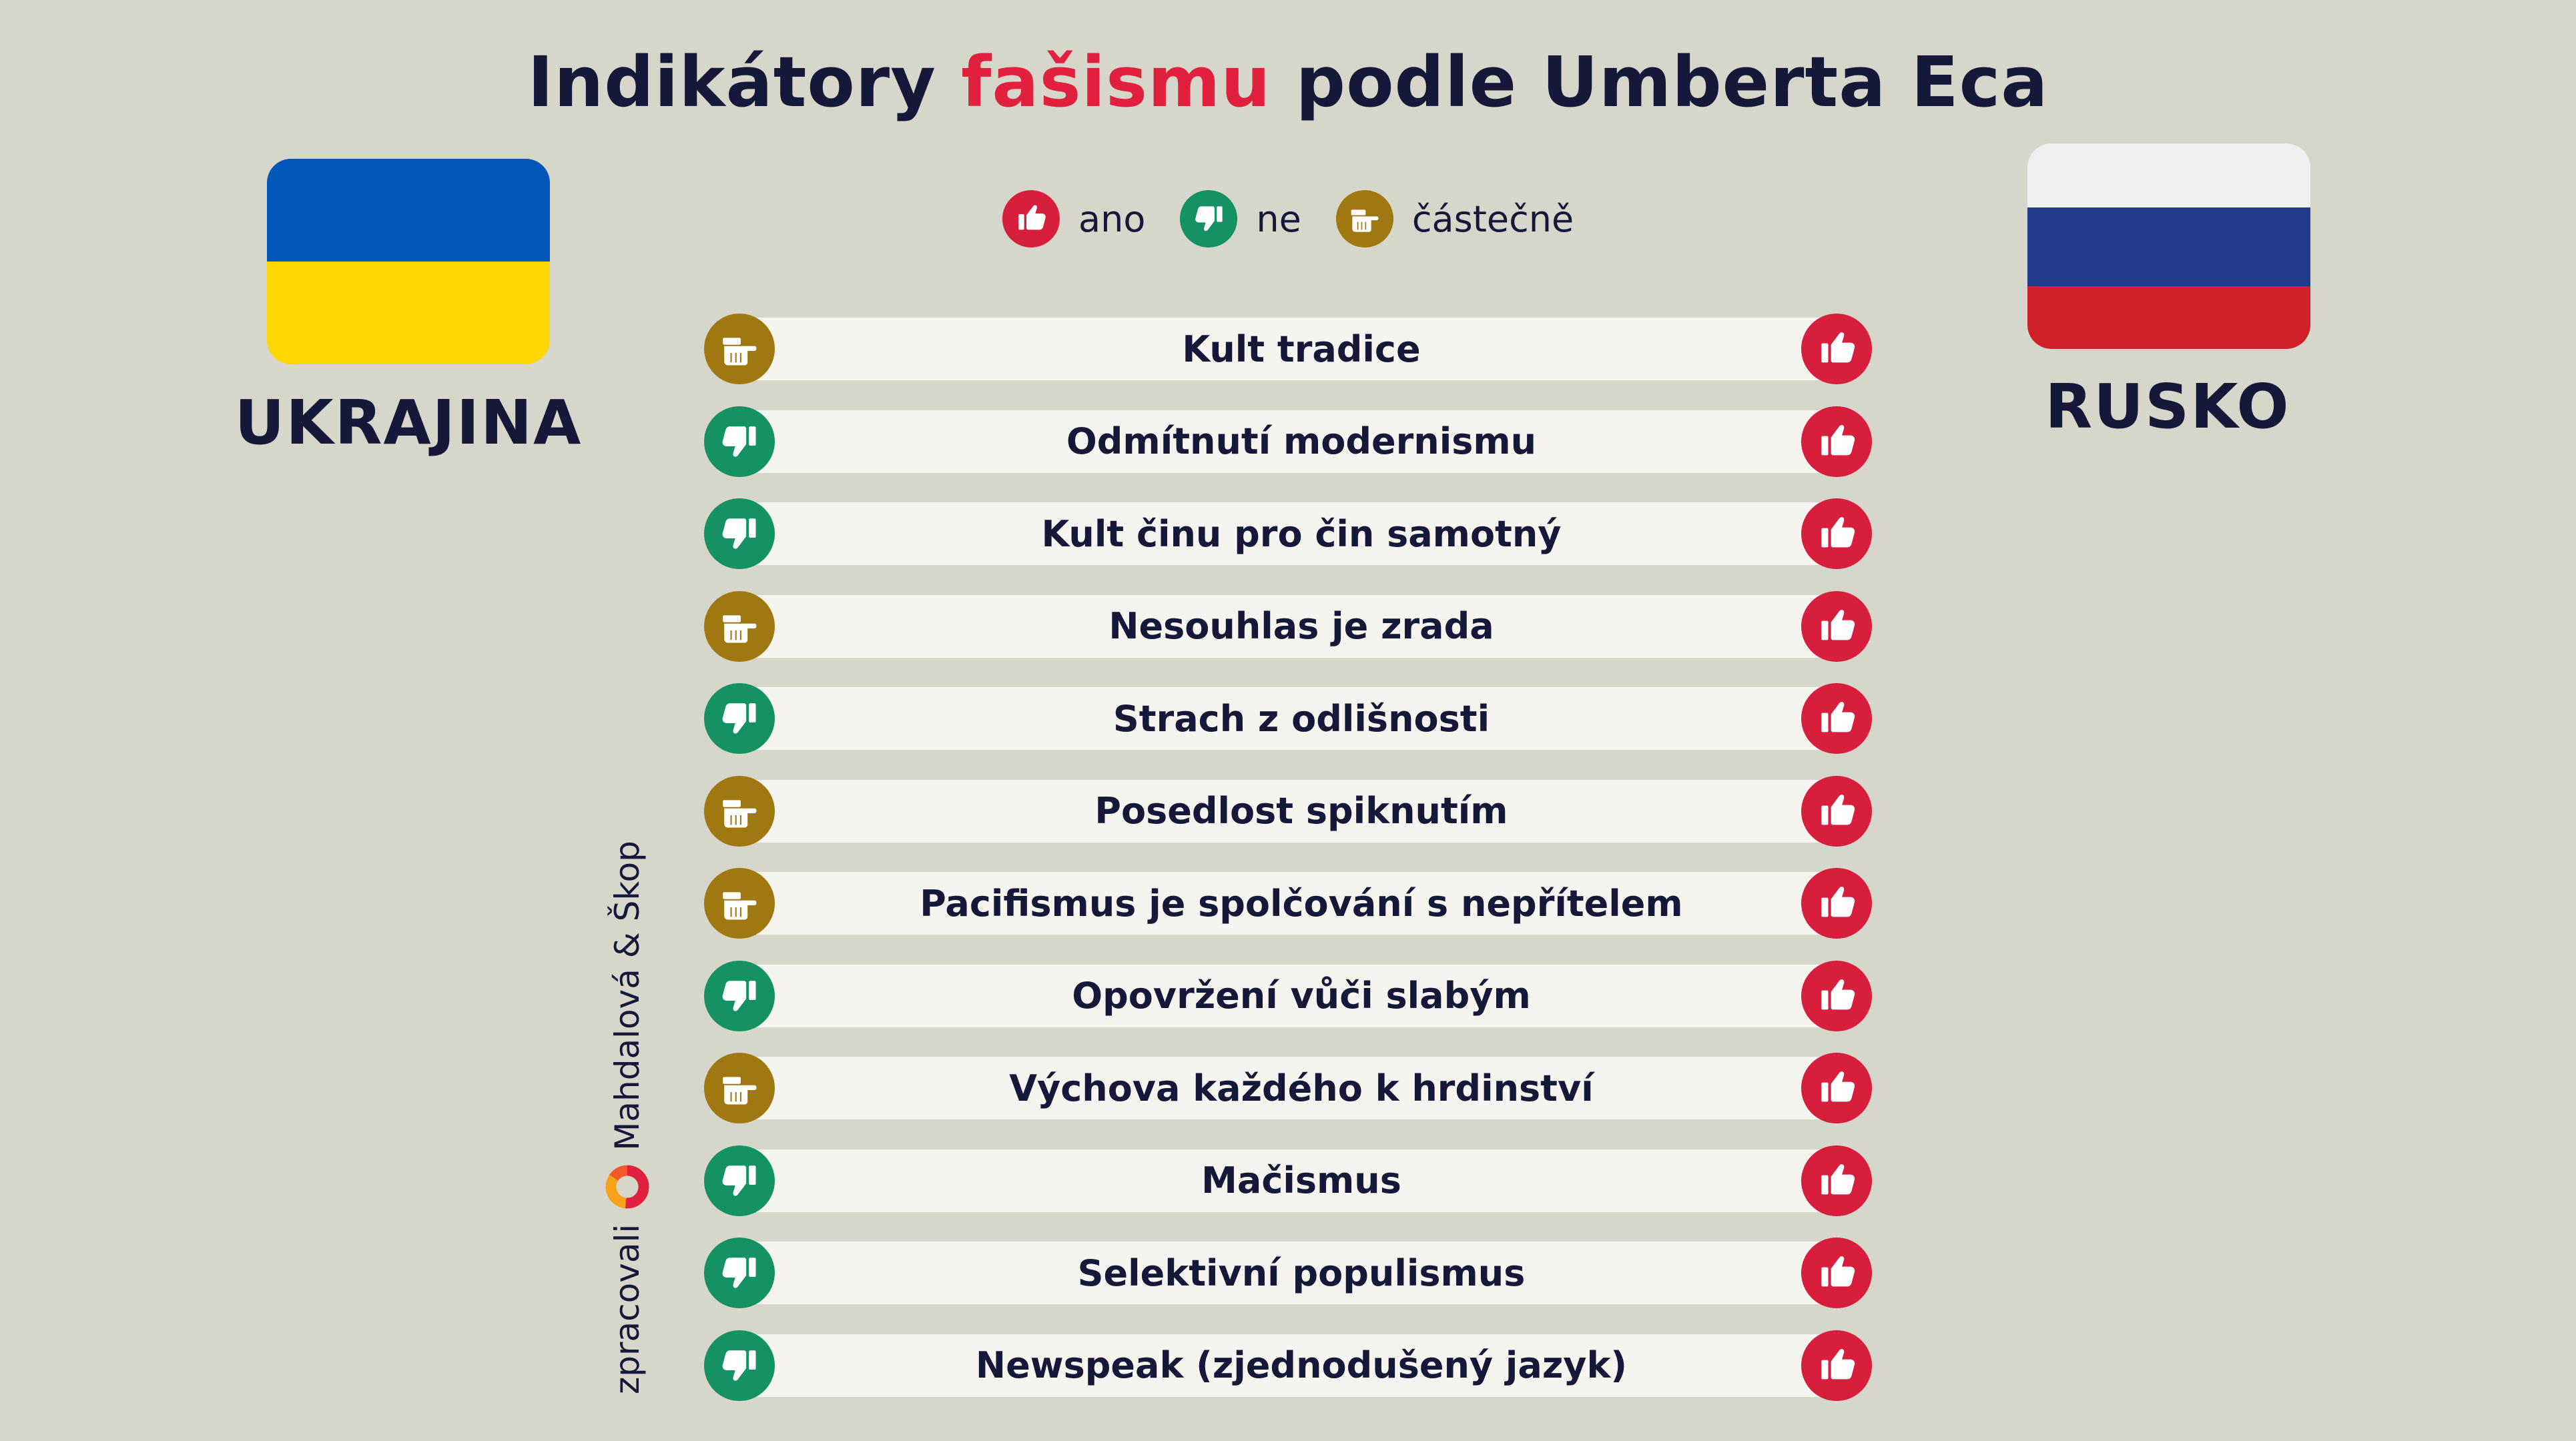 The width and height of the screenshot is (2576, 1441). I want to click on title-text: Indikátory, so click(744, 82).